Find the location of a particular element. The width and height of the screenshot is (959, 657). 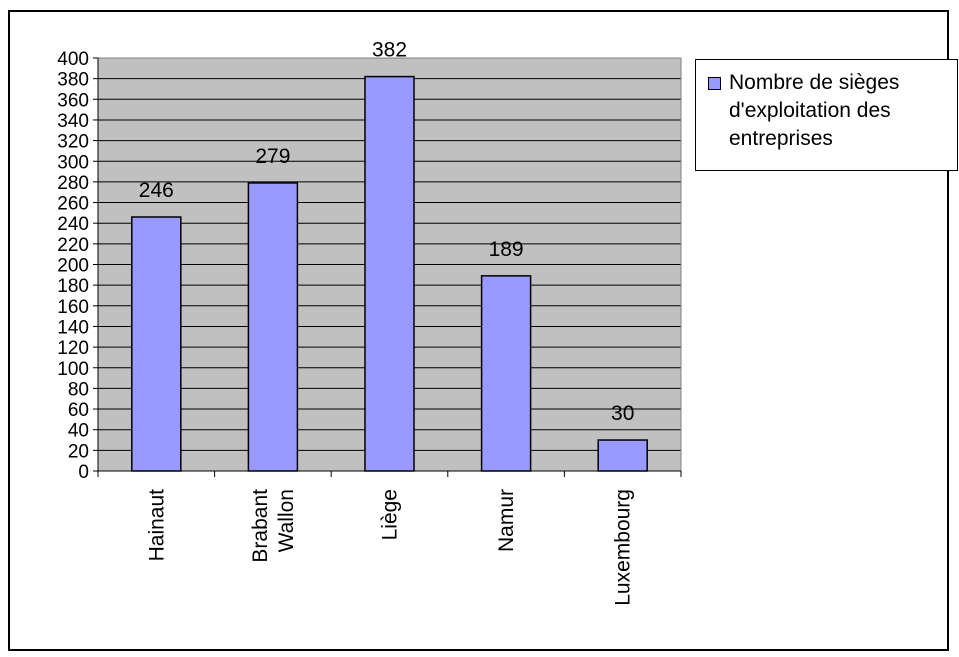

x-category-label: Brabant is located at coordinates (260, 526).